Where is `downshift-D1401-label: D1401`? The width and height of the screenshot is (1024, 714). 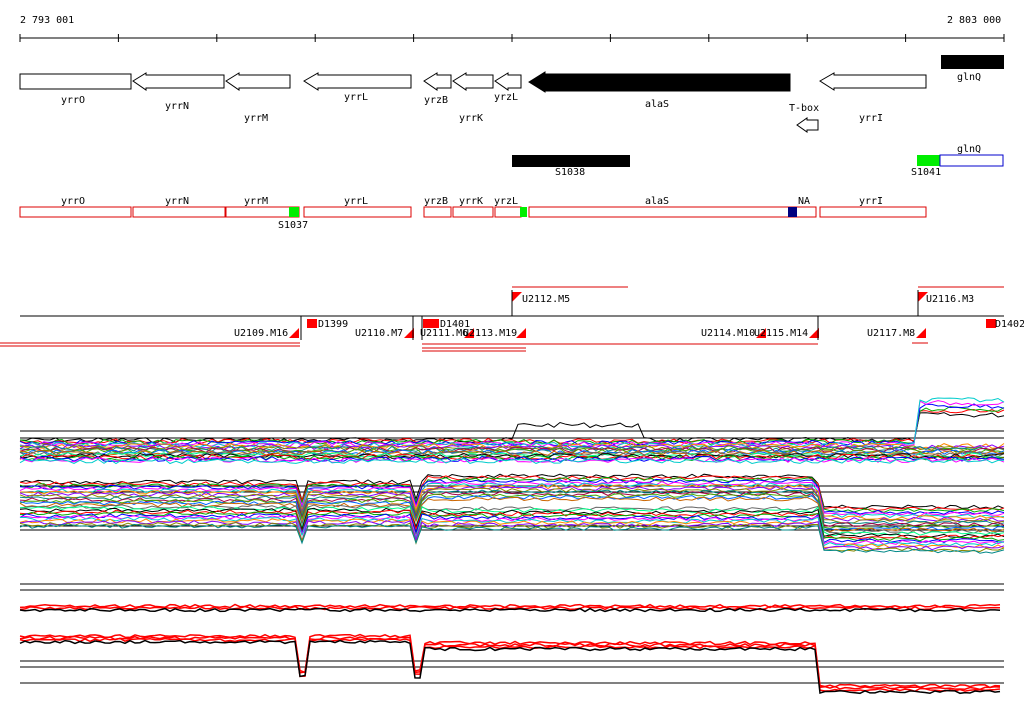
downshift-D1401-label: D1401 is located at coordinates (455, 324).